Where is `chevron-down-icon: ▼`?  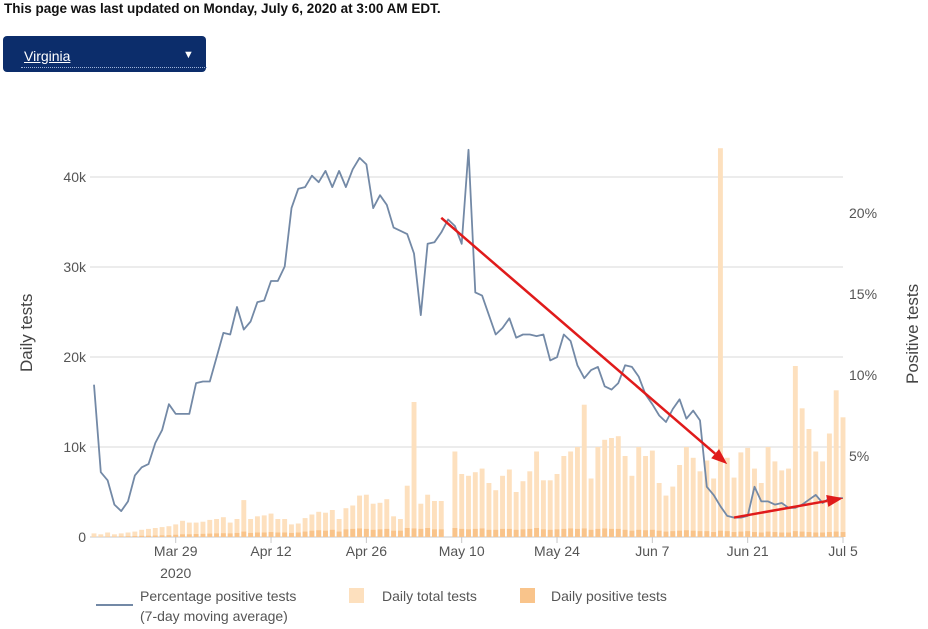
chevron-down-icon: ▼ is located at coordinates (188, 55).